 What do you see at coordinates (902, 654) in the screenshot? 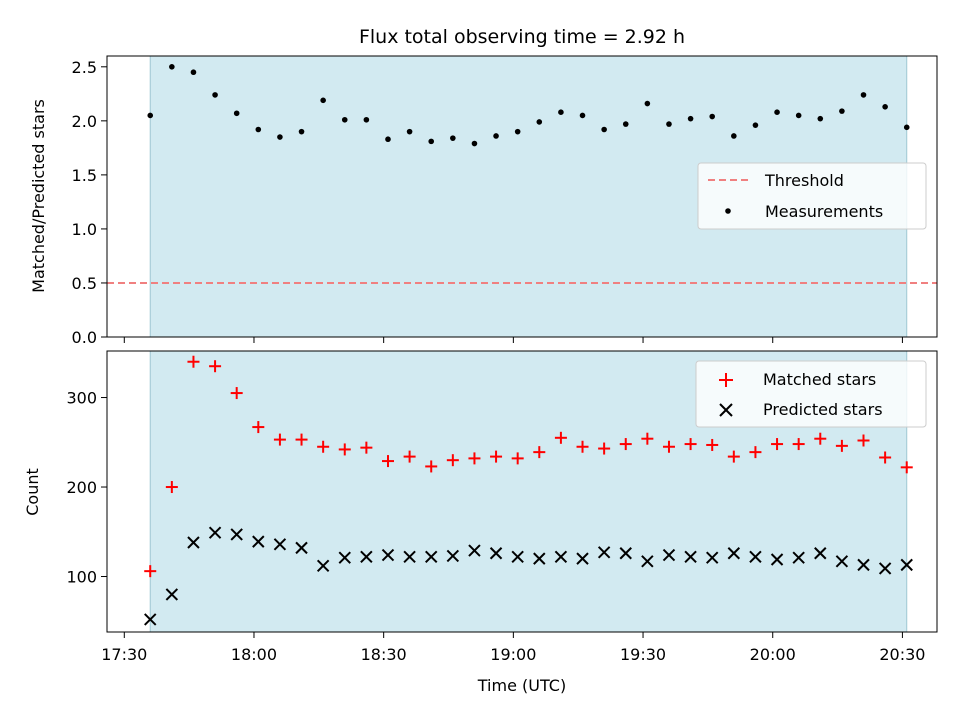
I see `x-tick-label: 20:30` at bounding box center [902, 654].